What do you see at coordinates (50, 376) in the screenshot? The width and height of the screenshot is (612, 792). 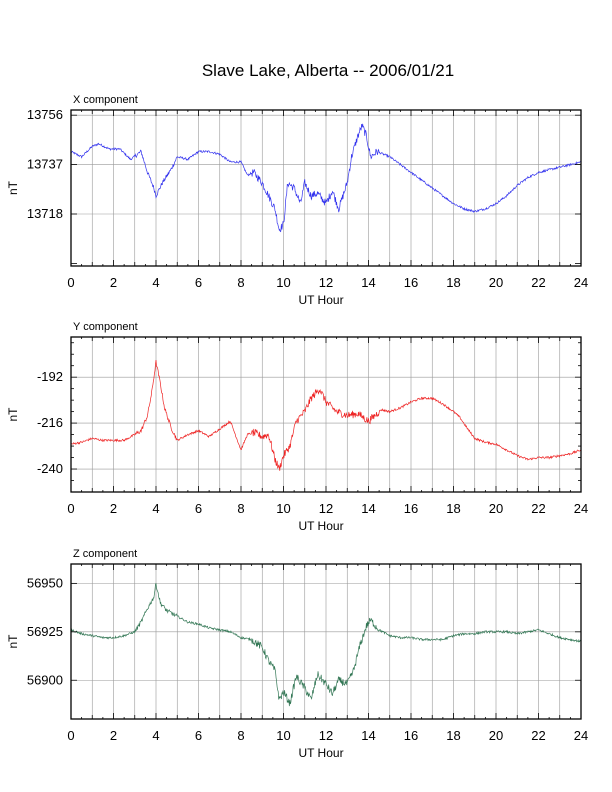 I see `y-tick-label: -192` at bounding box center [50, 376].